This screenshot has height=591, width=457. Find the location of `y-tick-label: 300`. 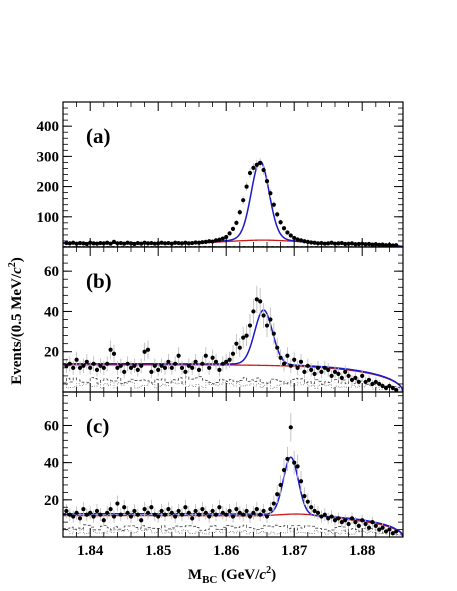

y-tick-label: 300 is located at coordinates (48, 157).